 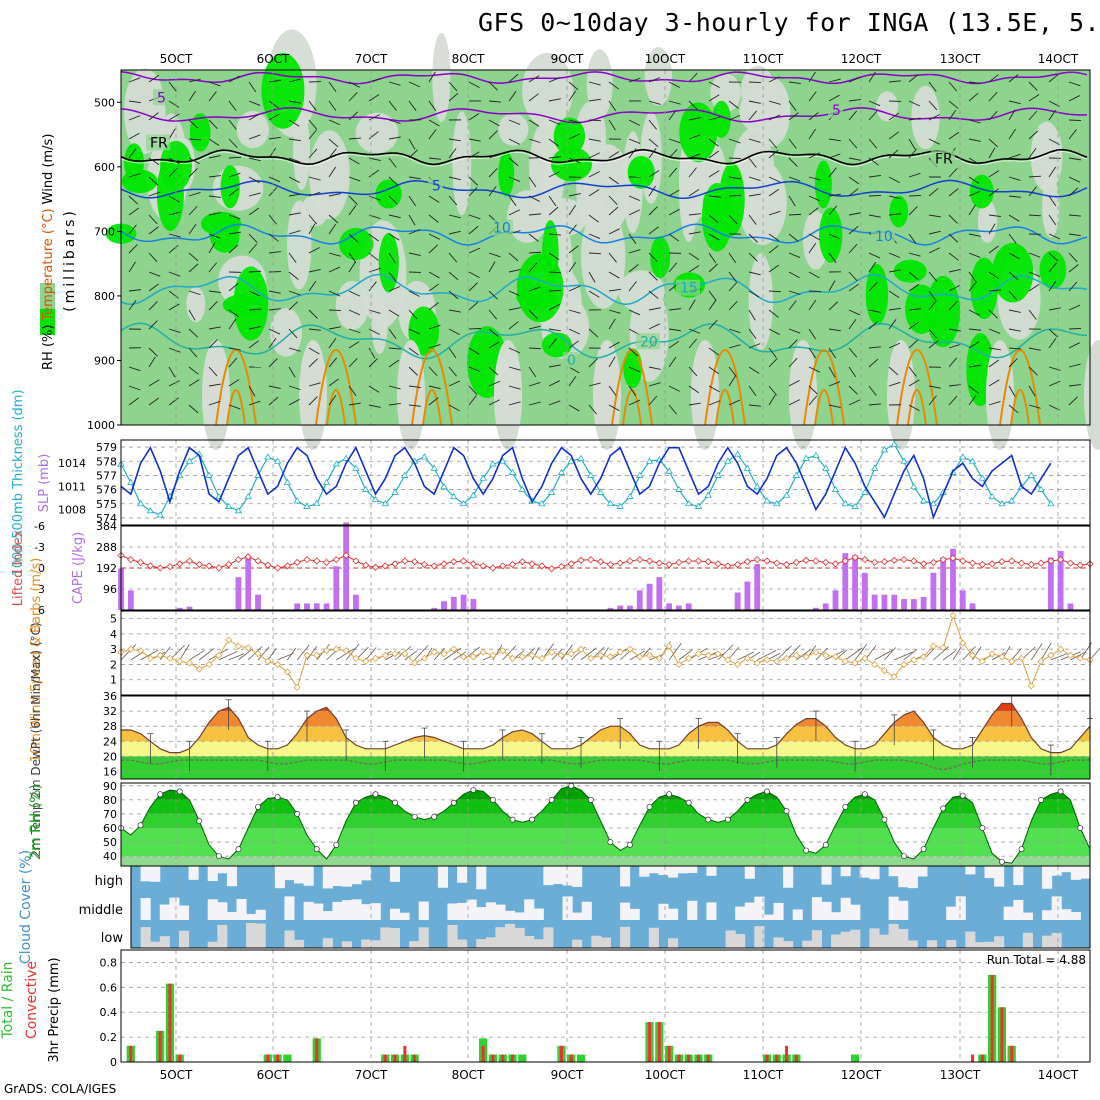 I want to click on cloud-cell-middle, so click(x=759, y=908).